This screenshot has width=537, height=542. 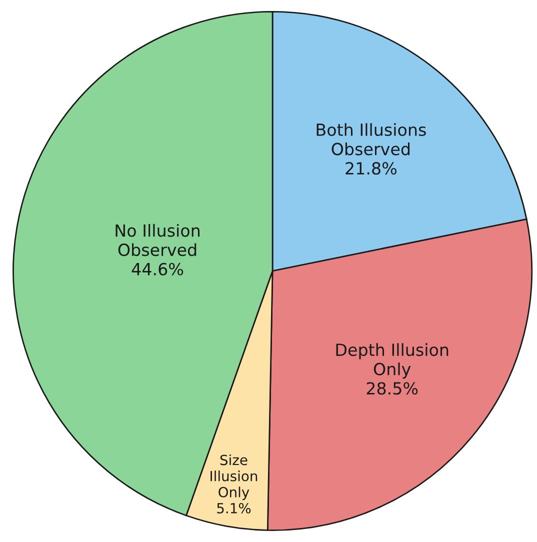 I want to click on slice-label: Depth Illusion Only, so click(x=392, y=361).